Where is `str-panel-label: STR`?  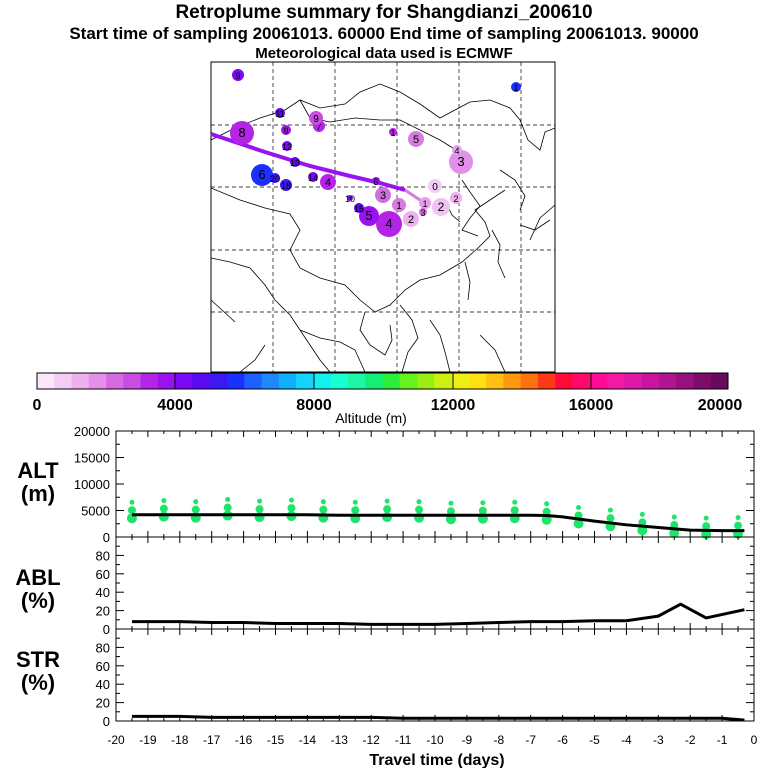
str-panel-label: STR is located at coordinates (38, 659).